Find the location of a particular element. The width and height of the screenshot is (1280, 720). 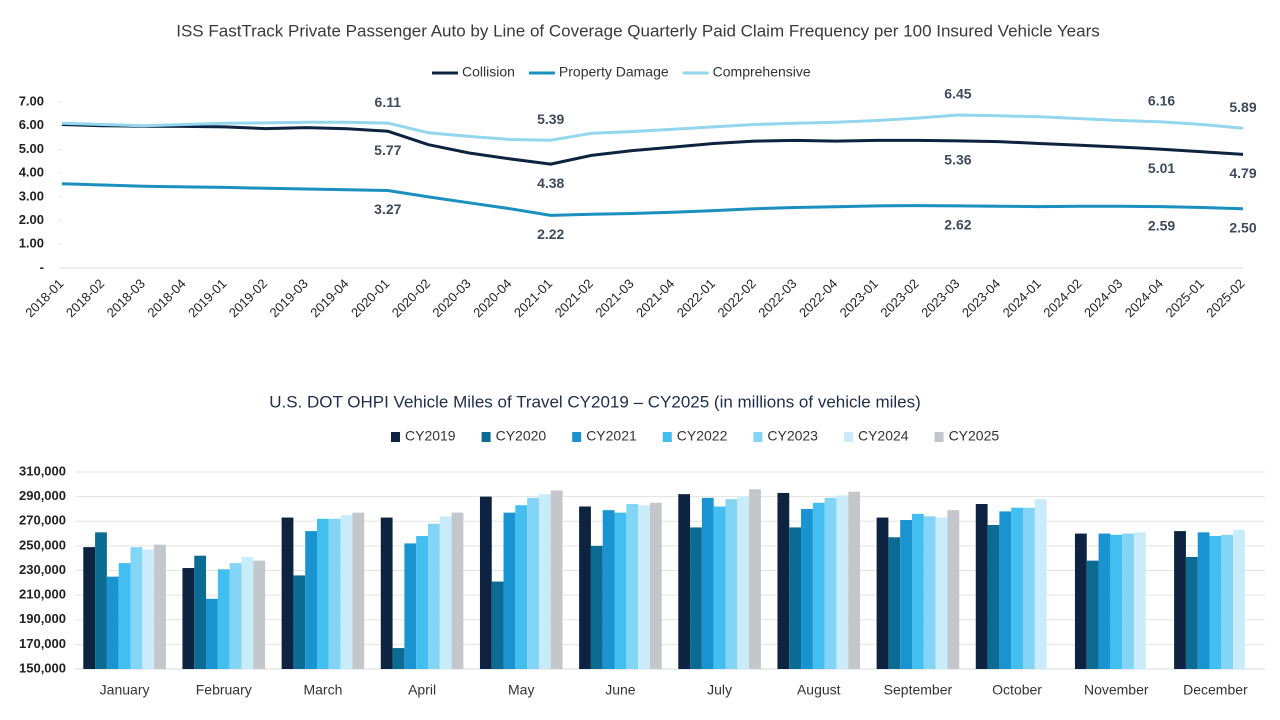

x-tick-label: February is located at coordinates (224, 690).